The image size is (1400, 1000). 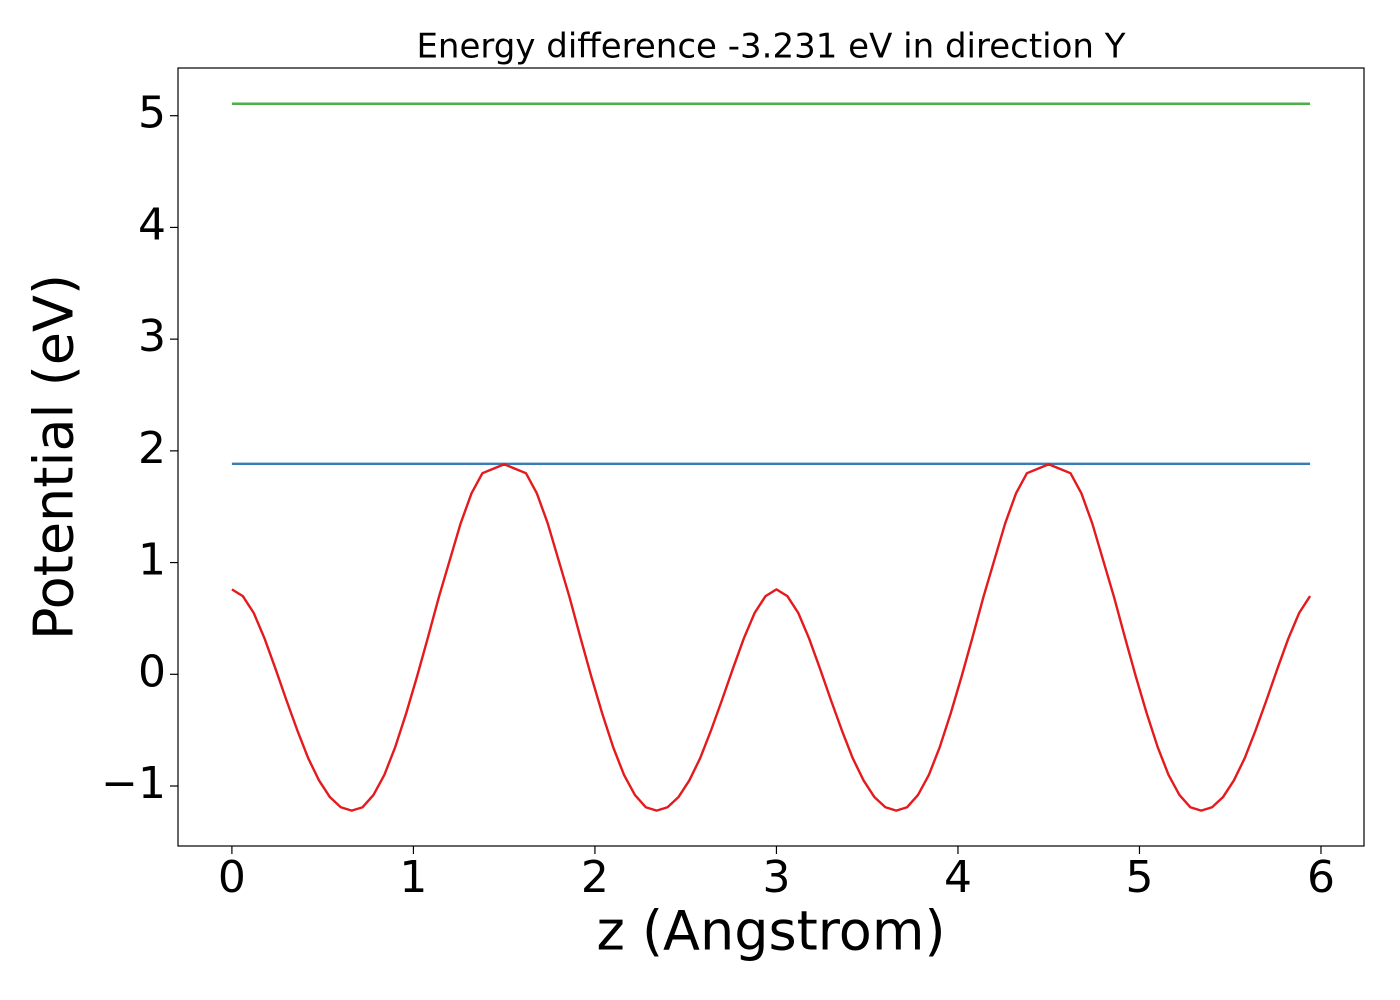 I want to click on y-tick-label: 2, so click(x=152, y=448).